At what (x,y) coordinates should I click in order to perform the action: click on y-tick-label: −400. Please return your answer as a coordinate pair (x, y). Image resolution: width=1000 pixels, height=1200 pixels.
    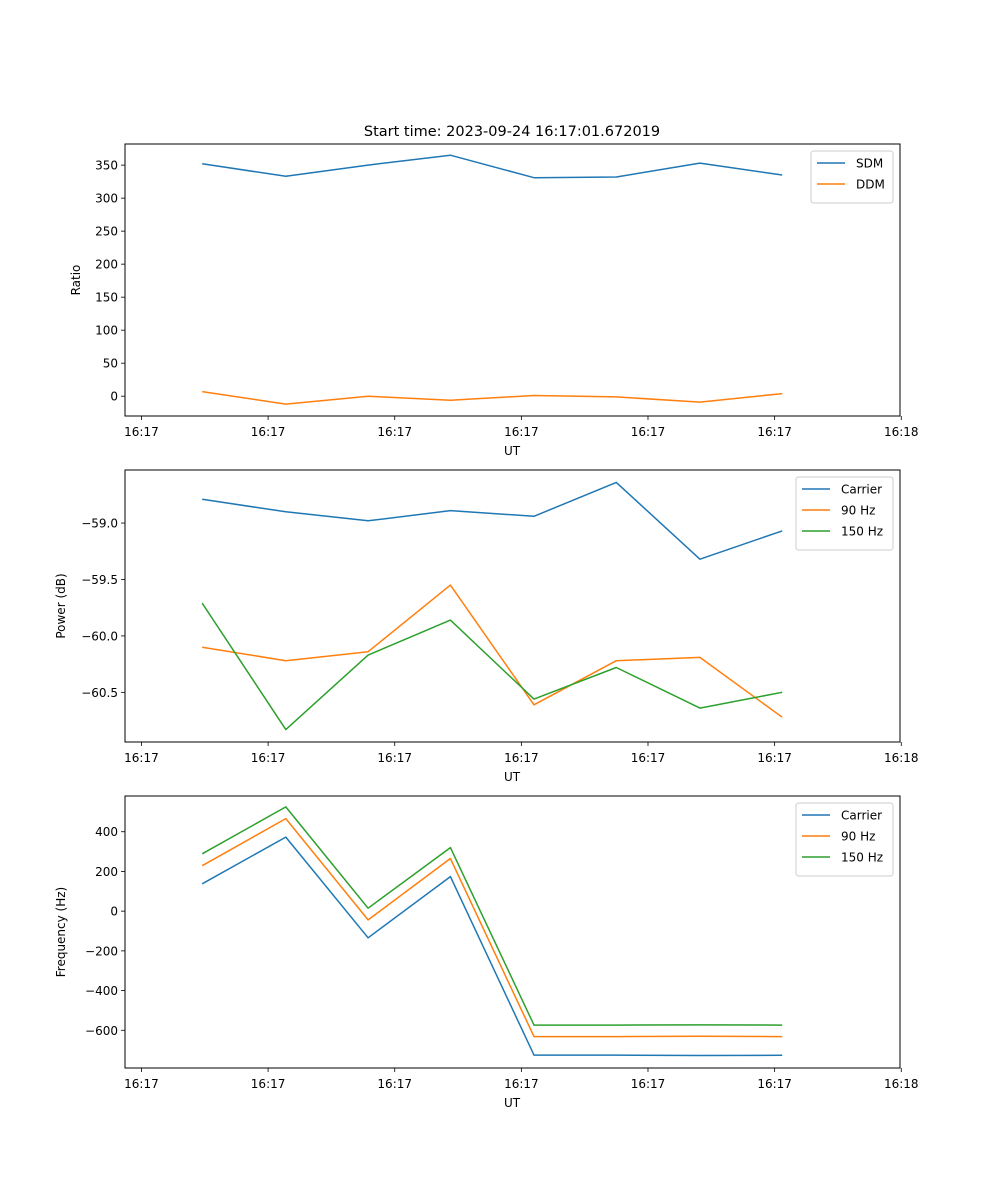
    Looking at the image, I should click on (101, 991).